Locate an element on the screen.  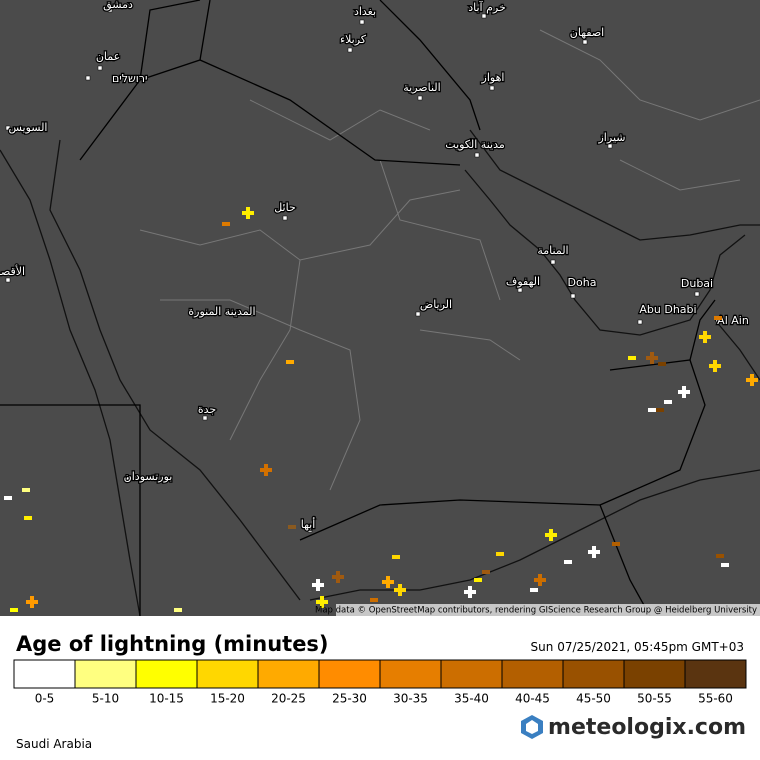
city-label: اهواز is located at coordinates (493, 77).